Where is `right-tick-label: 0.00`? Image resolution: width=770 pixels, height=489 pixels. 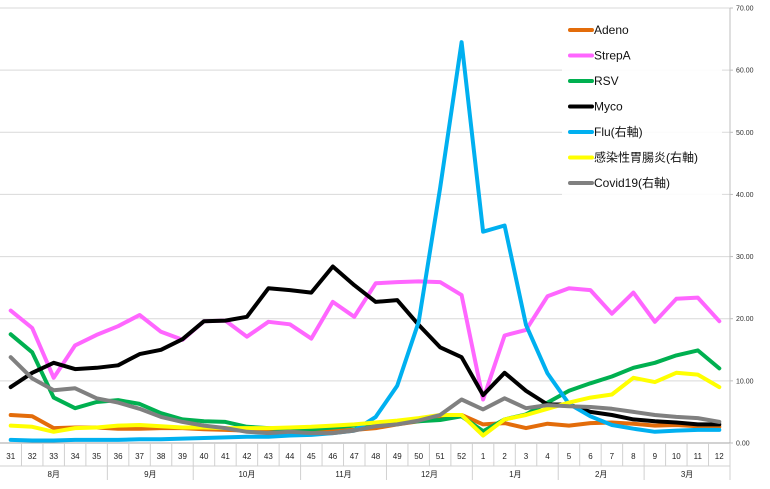 right-tick-label: 0.00 is located at coordinates (743, 444).